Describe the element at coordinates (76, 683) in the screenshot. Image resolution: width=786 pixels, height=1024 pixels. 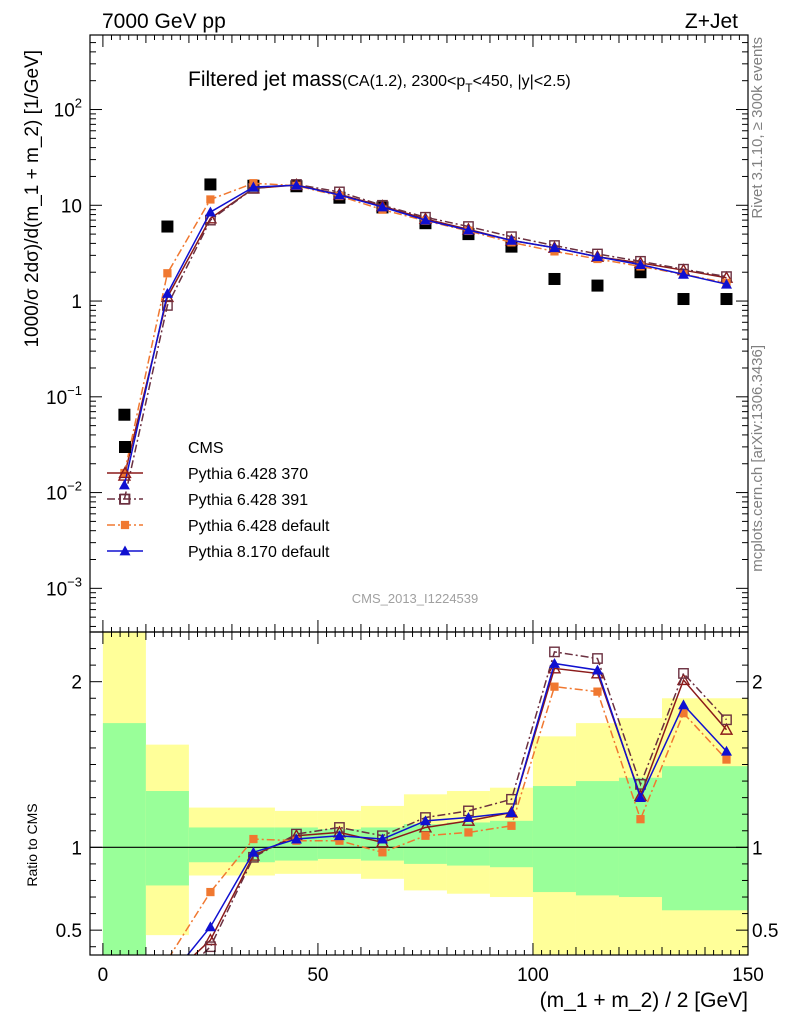
I see `ratio-y-tick-label: 2` at that location.